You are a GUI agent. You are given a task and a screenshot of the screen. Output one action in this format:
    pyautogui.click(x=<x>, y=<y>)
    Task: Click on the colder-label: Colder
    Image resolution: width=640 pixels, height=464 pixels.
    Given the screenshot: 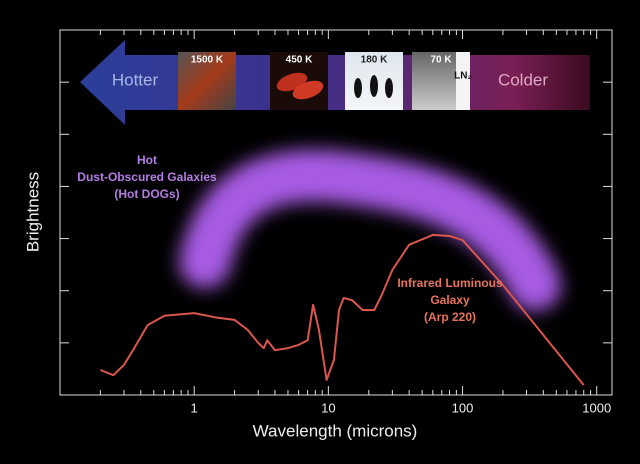 What is the action you would take?
    pyautogui.click(x=523, y=79)
    